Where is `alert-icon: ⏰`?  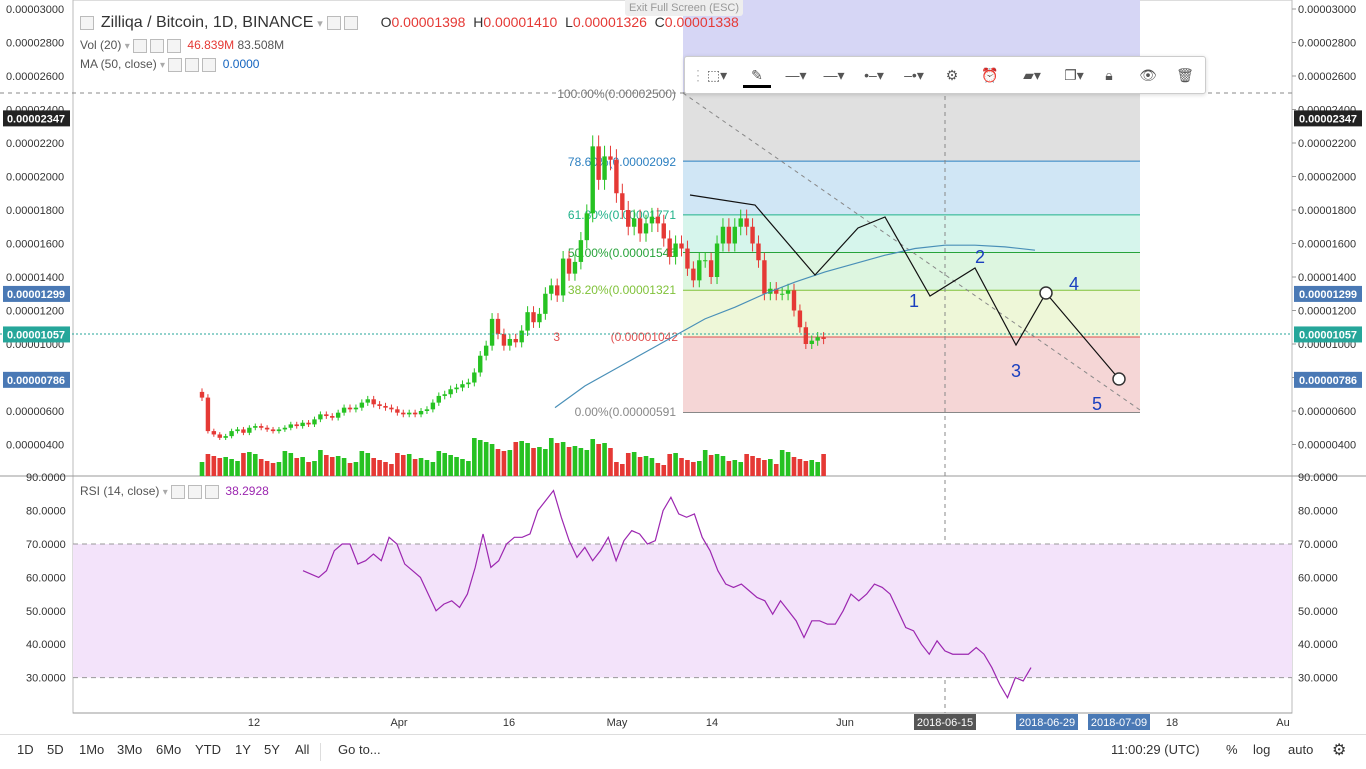 alert-icon: ⏰ is located at coordinates (990, 75).